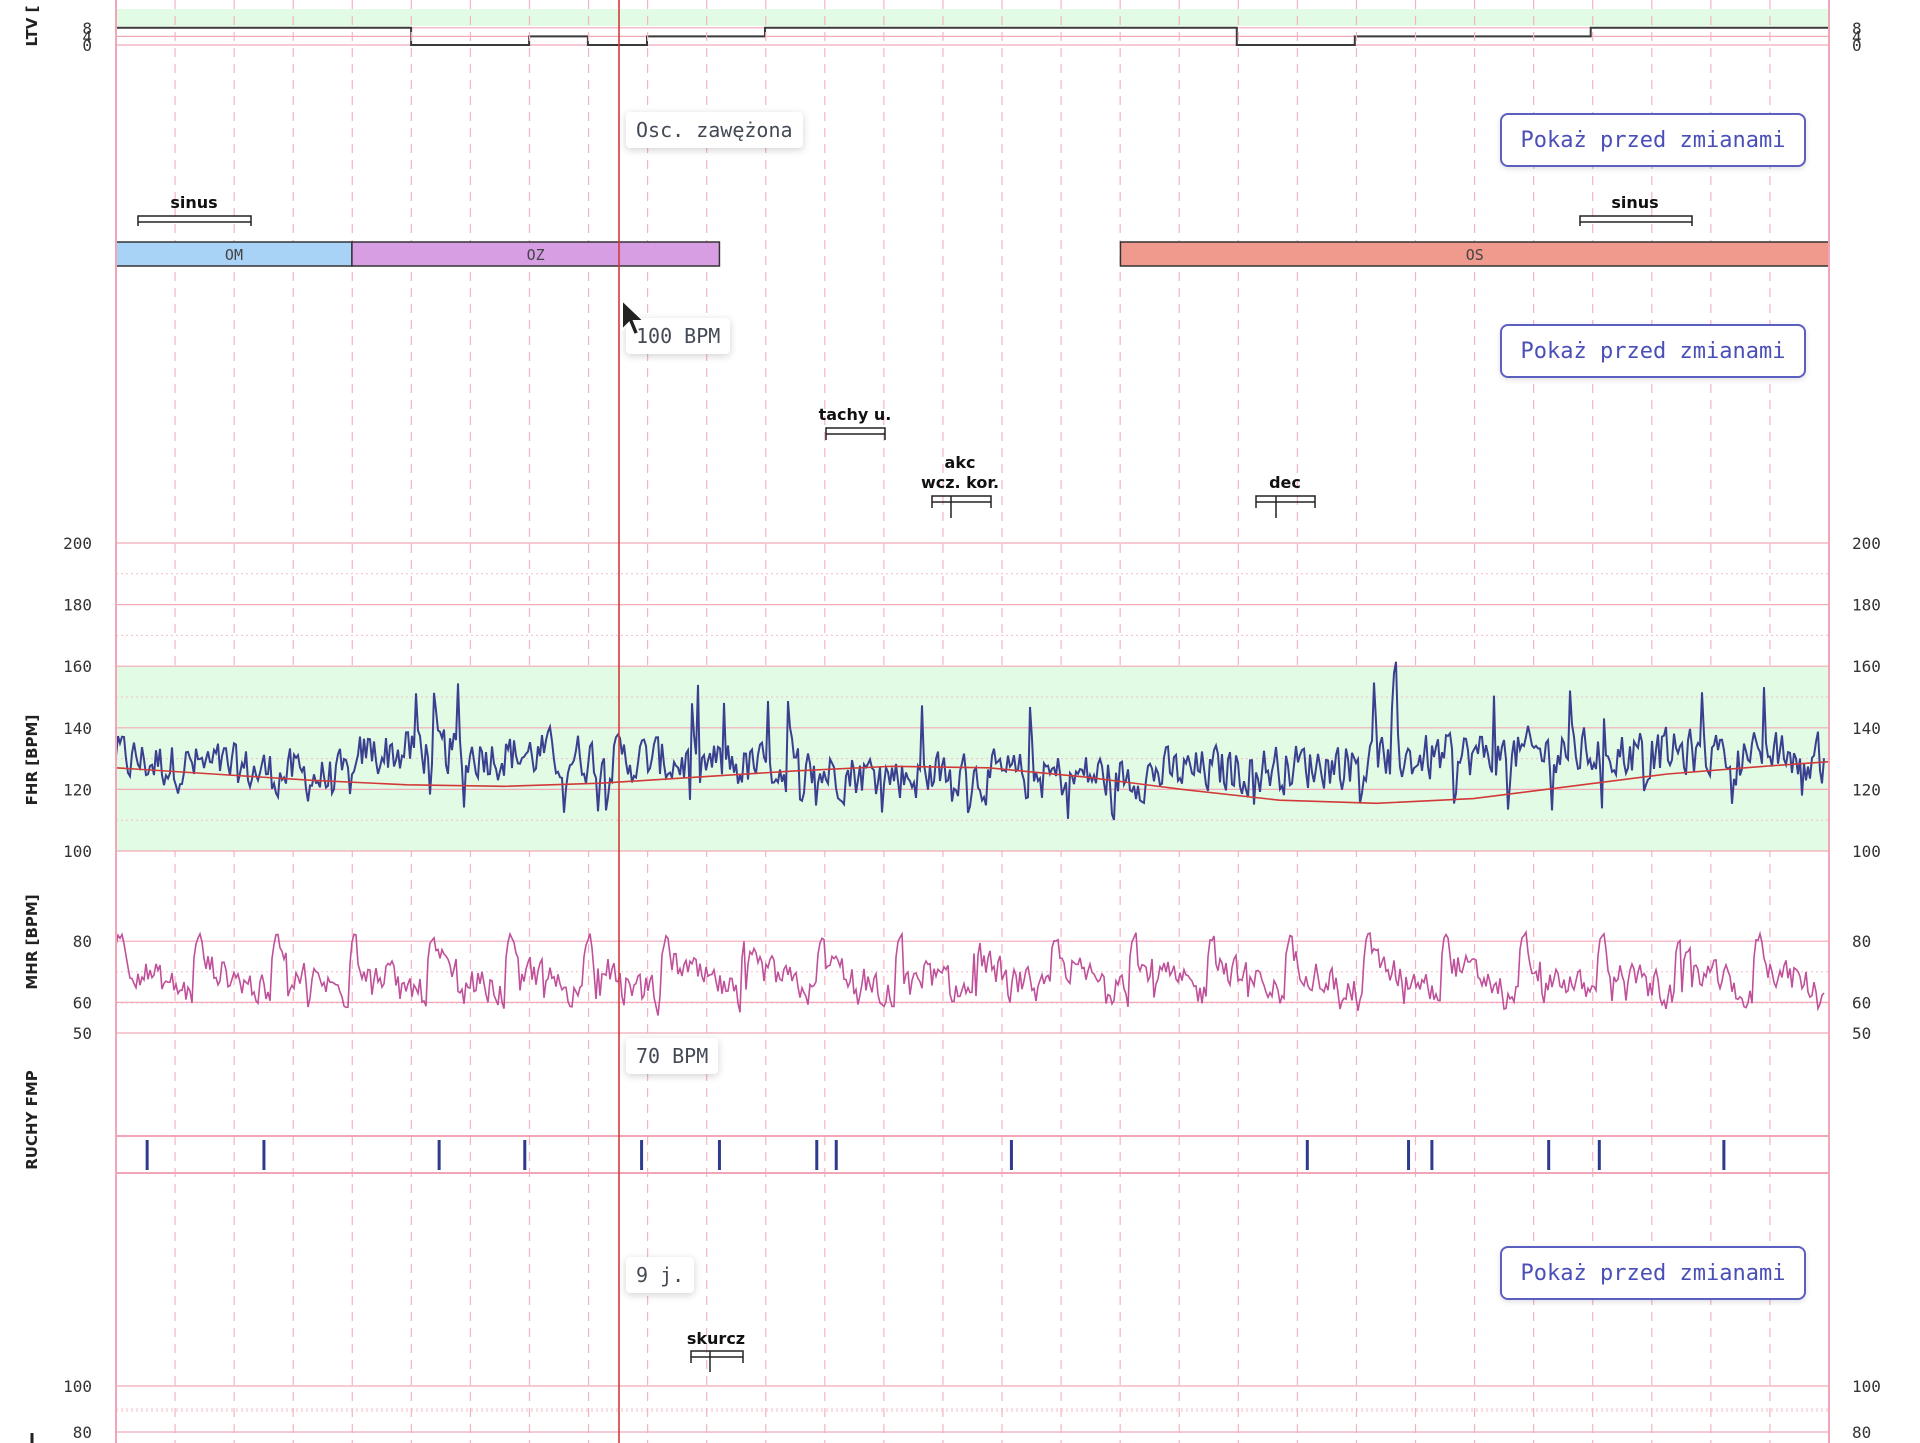 This screenshot has width=1920, height=1443. I want to click on toco-tick-left: 80, so click(82, 1432).